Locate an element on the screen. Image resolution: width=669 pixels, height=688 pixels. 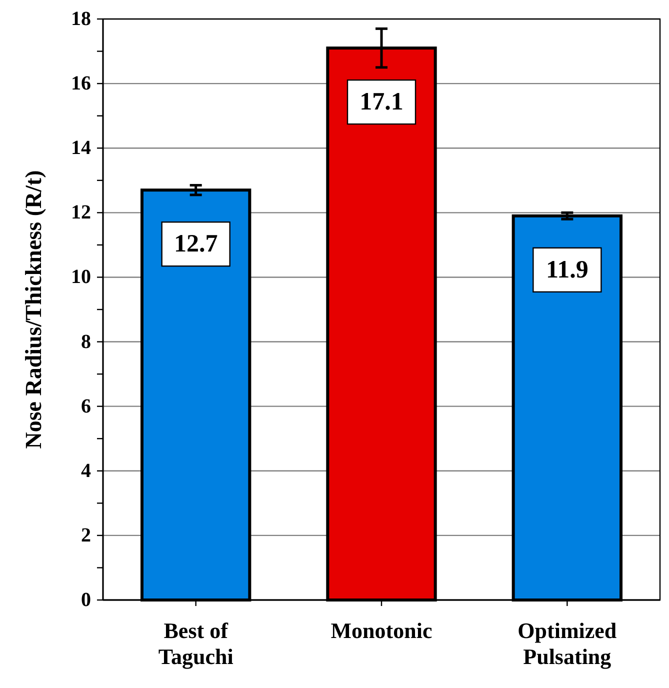
x-tick-label: Best of Taguchi is located at coordinates (196, 643).